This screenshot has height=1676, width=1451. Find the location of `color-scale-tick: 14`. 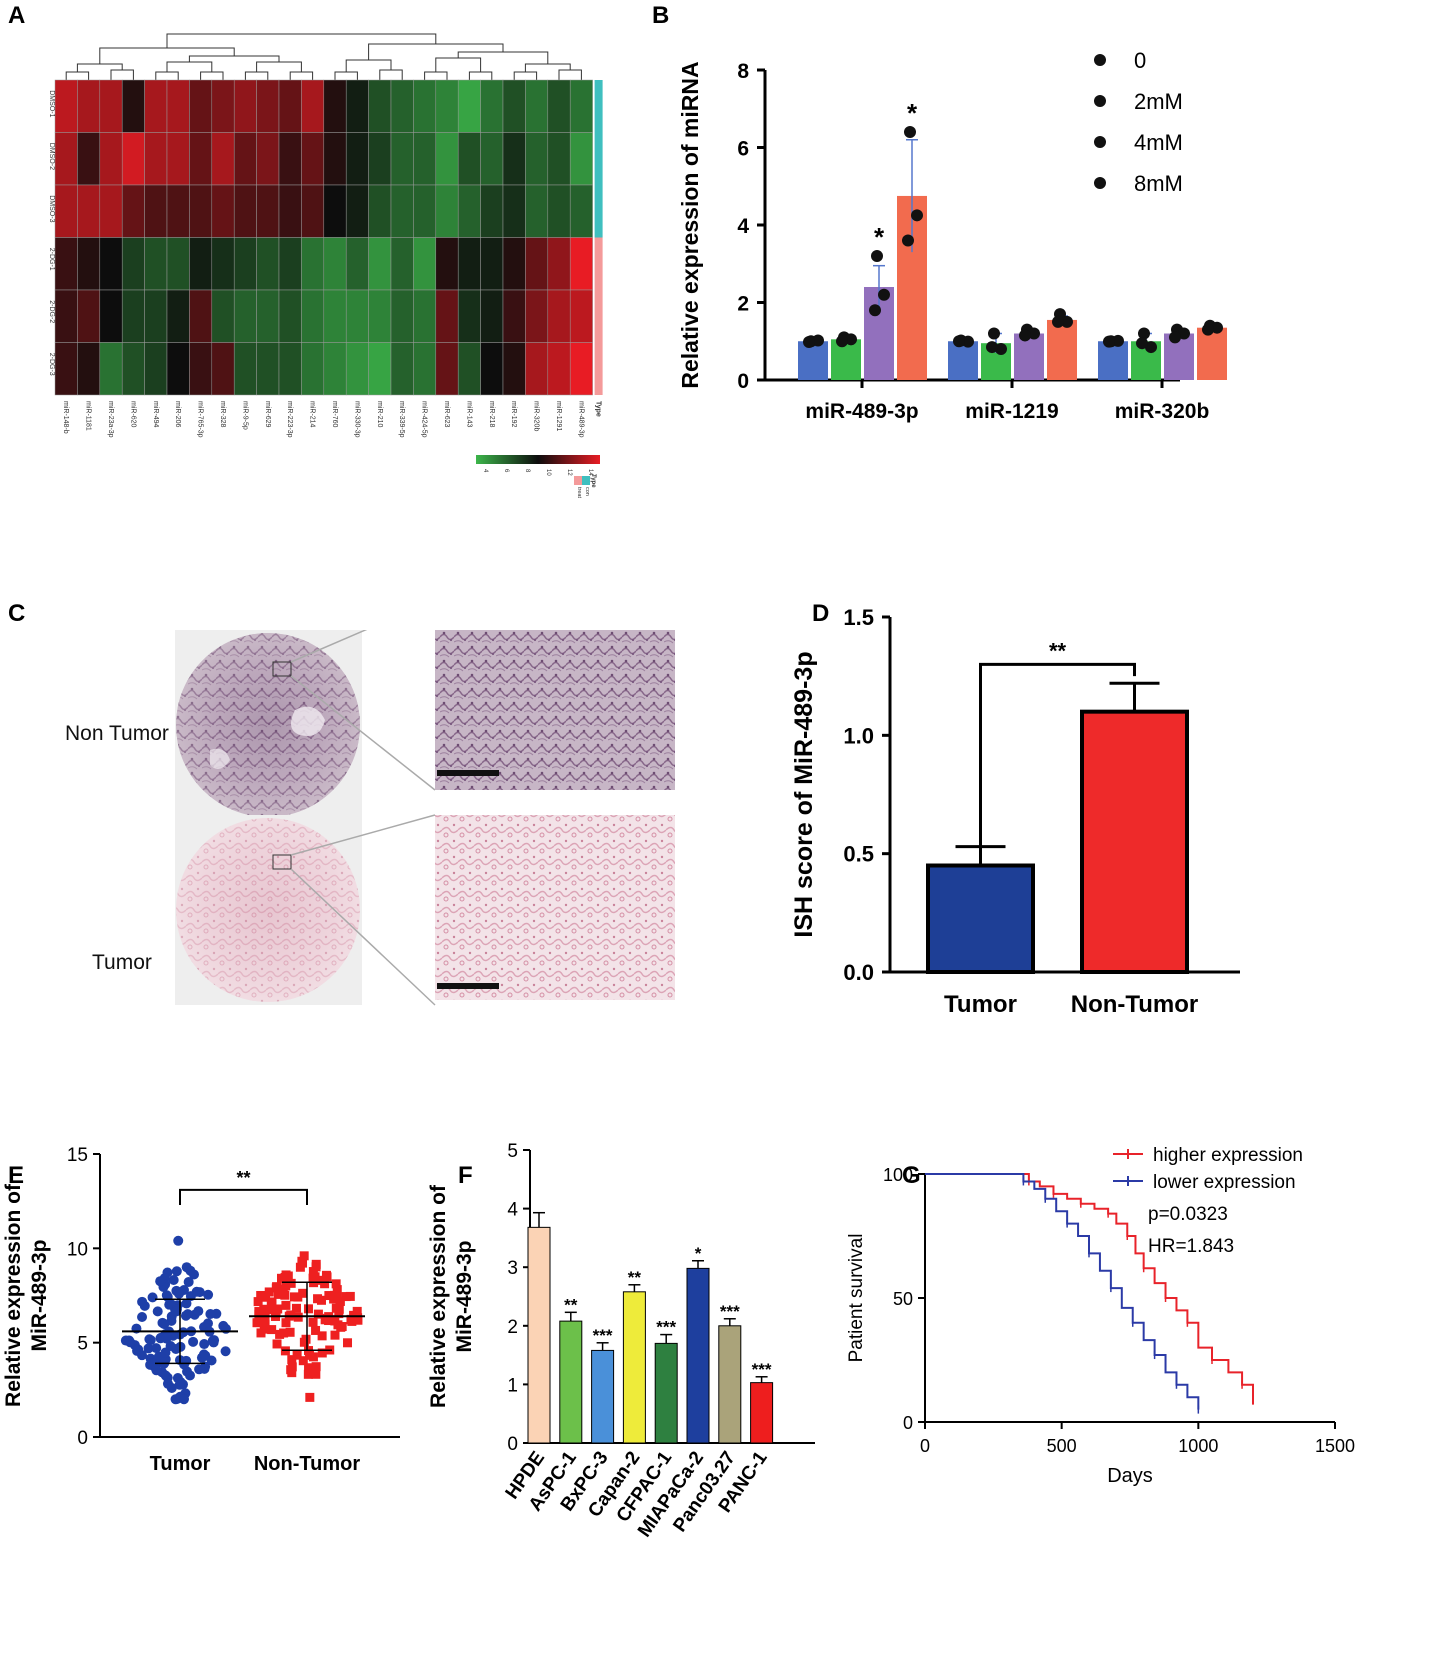

color-scale-tick: 14 is located at coordinates (590, 472).